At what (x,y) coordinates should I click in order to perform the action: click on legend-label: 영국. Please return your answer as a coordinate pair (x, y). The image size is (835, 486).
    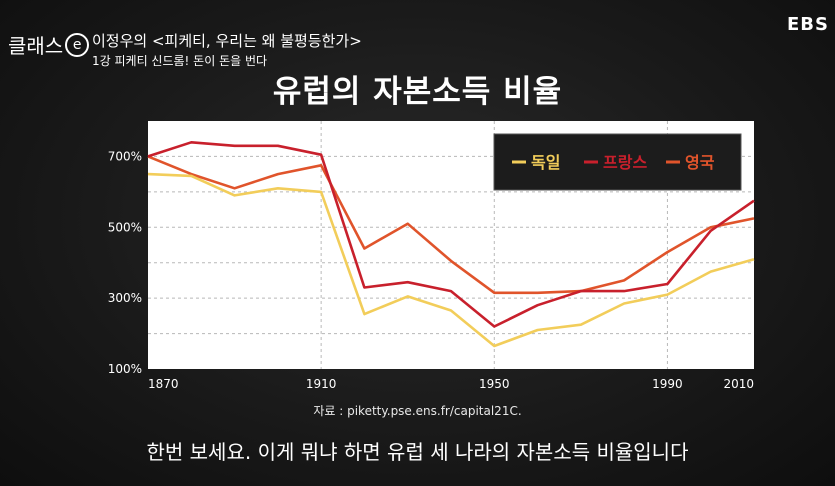
    Looking at the image, I should click on (700, 162).